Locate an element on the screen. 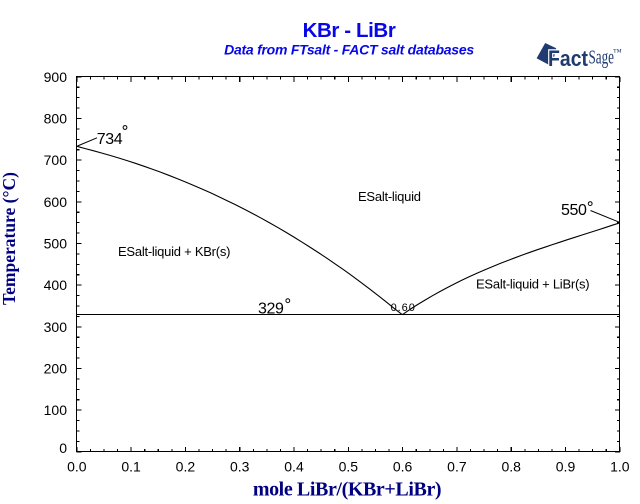 The width and height of the screenshot is (640, 504). svg-text: 900 is located at coordinates (56, 77).